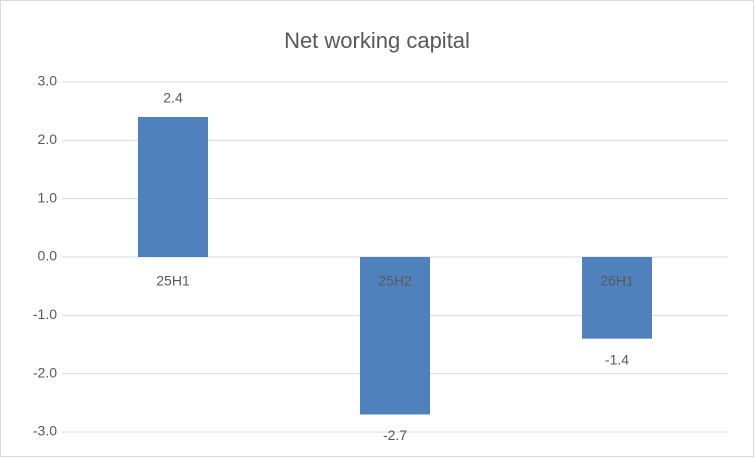 The image size is (755, 458). What do you see at coordinates (48, 139) in the screenshot?
I see `y-tick-label: 2.0` at bounding box center [48, 139].